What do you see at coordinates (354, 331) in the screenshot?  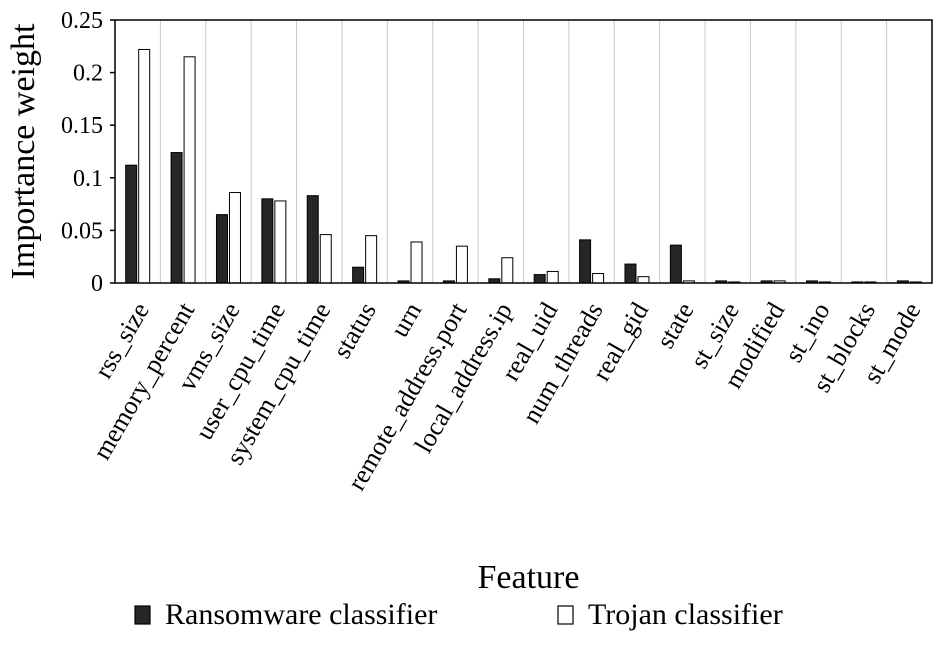 I see `x-tick-label: status` at bounding box center [354, 331].